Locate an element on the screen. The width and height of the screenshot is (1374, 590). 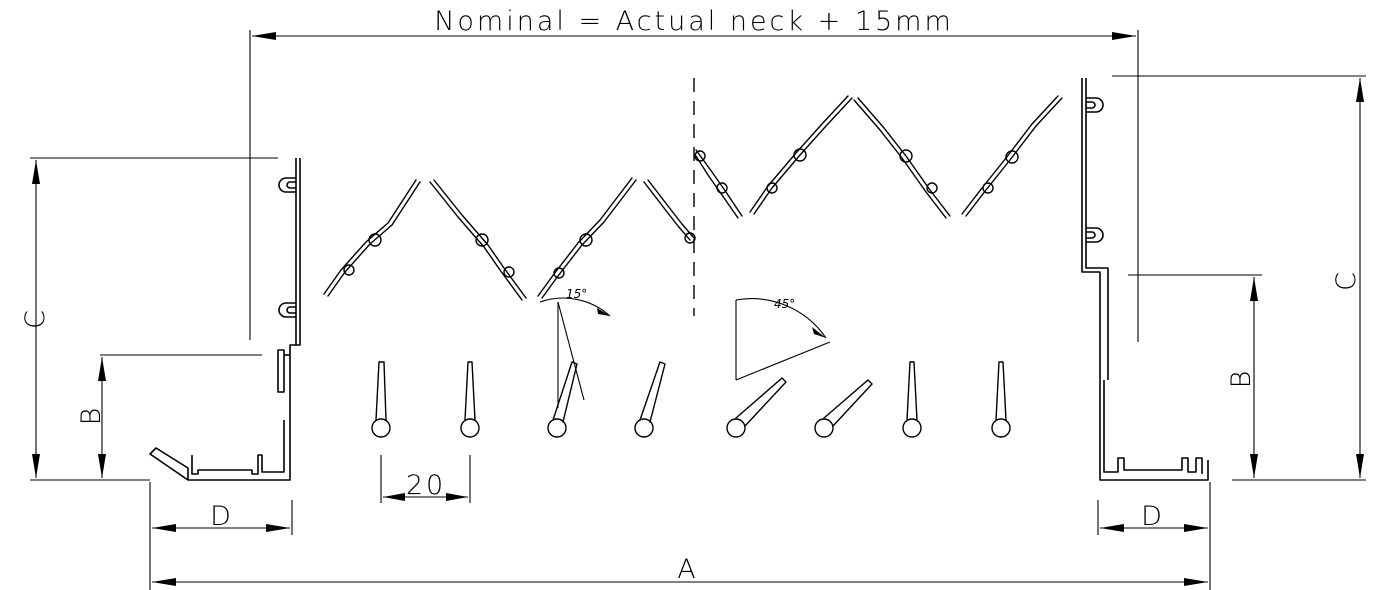
blade-sections is located at coordinates (691, 399).